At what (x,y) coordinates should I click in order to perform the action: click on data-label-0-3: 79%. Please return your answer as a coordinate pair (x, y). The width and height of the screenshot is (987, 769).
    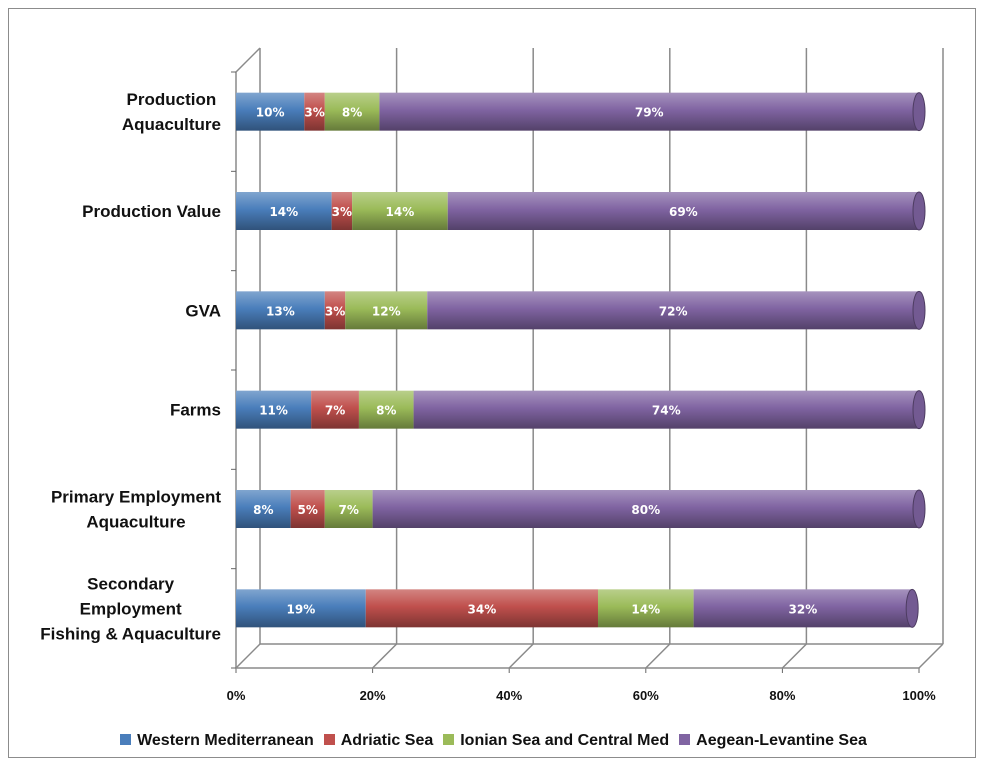
    Looking at the image, I should click on (649, 113).